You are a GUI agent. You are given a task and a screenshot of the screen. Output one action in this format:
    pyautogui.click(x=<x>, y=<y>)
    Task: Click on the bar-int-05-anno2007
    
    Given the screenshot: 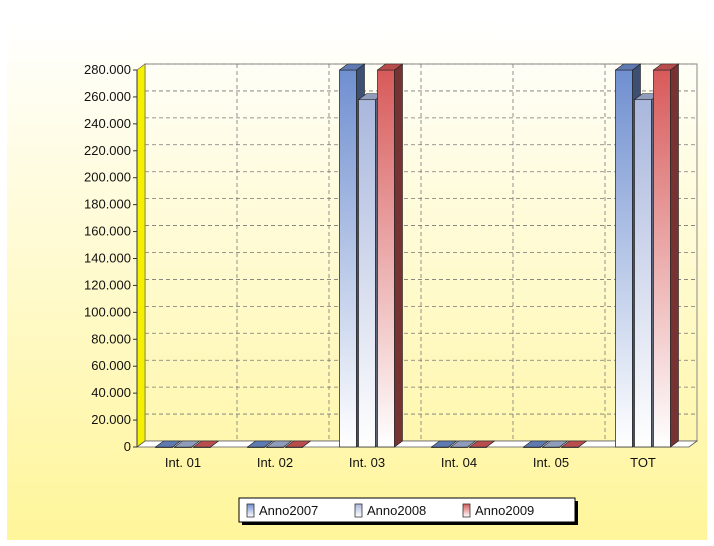 What is the action you would take?
    pyautogui.click(x=536, y=444)
    